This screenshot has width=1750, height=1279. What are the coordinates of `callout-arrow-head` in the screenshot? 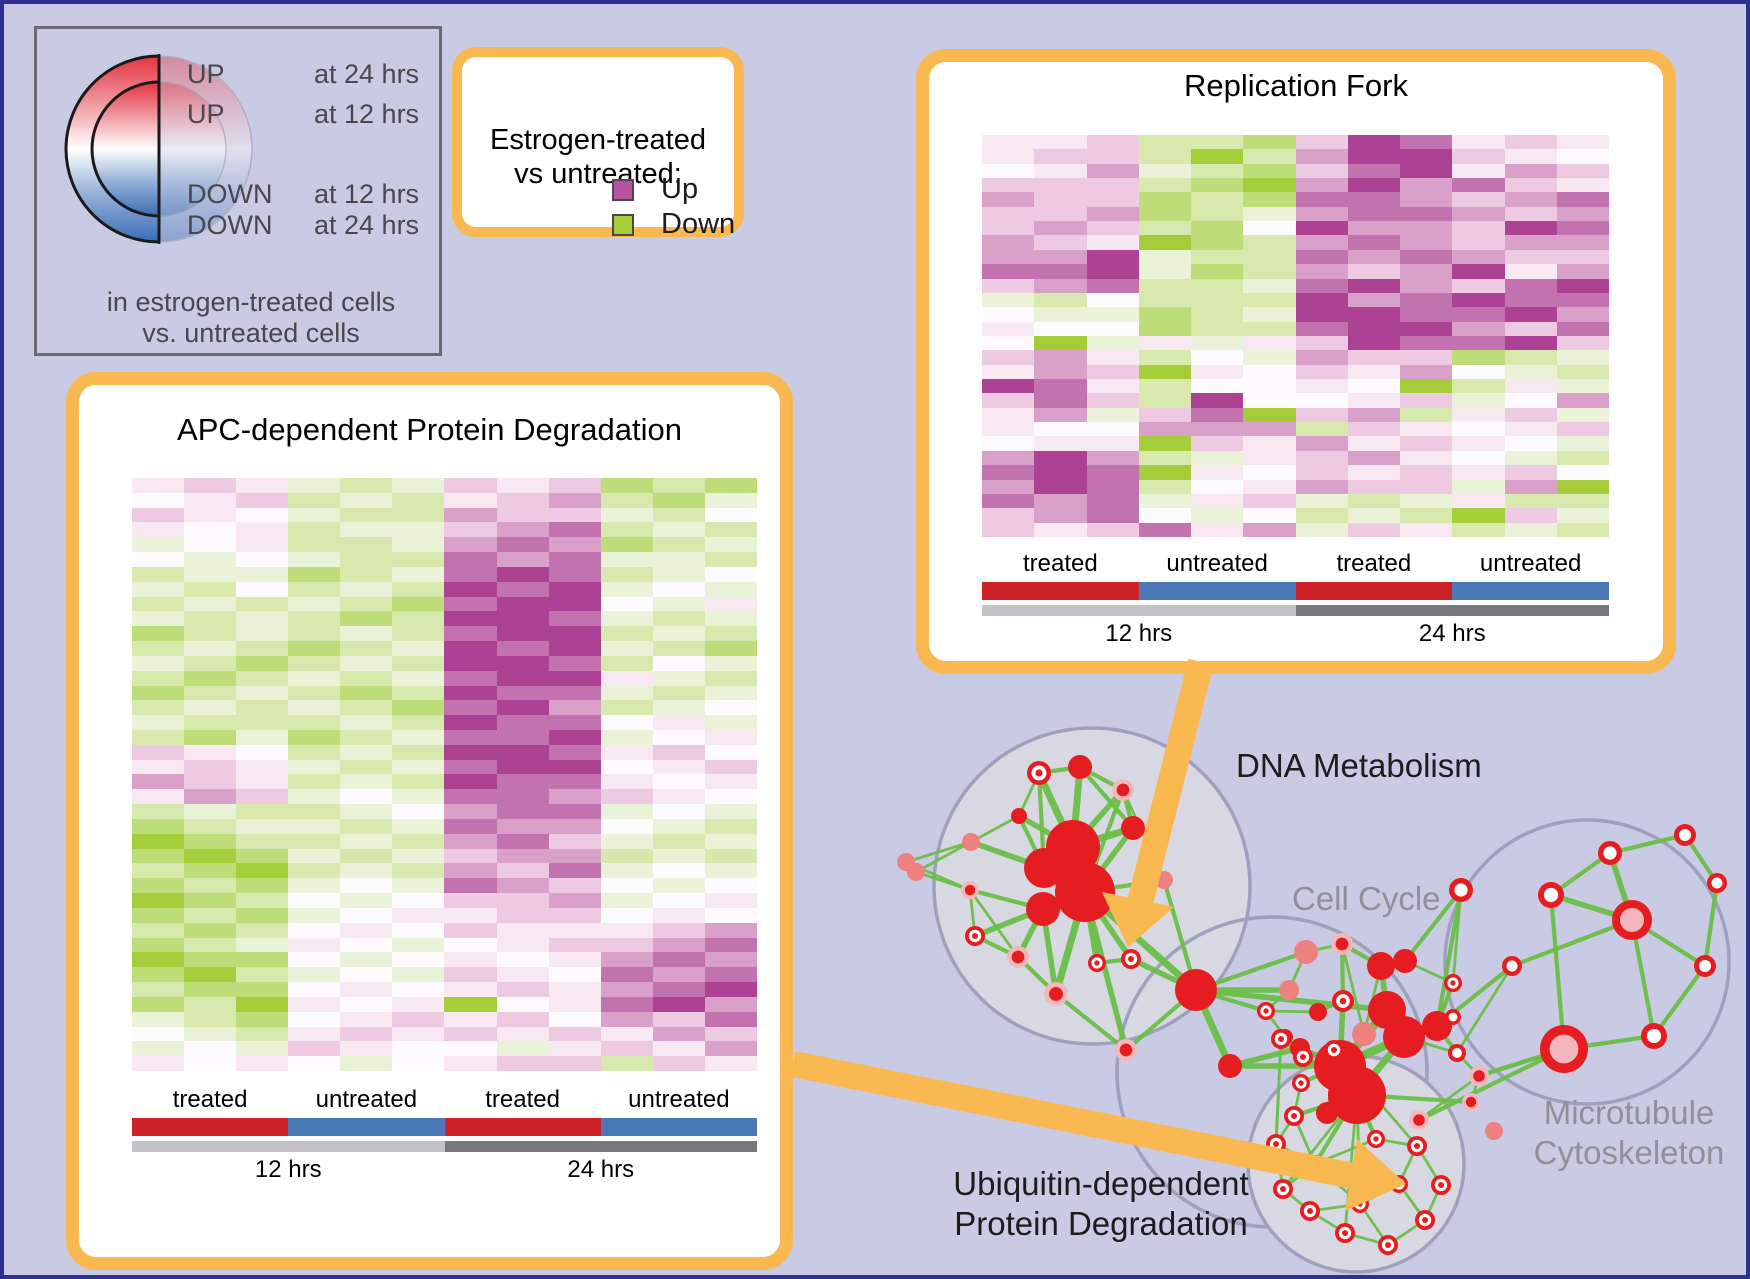 It's located at (1138, 919).